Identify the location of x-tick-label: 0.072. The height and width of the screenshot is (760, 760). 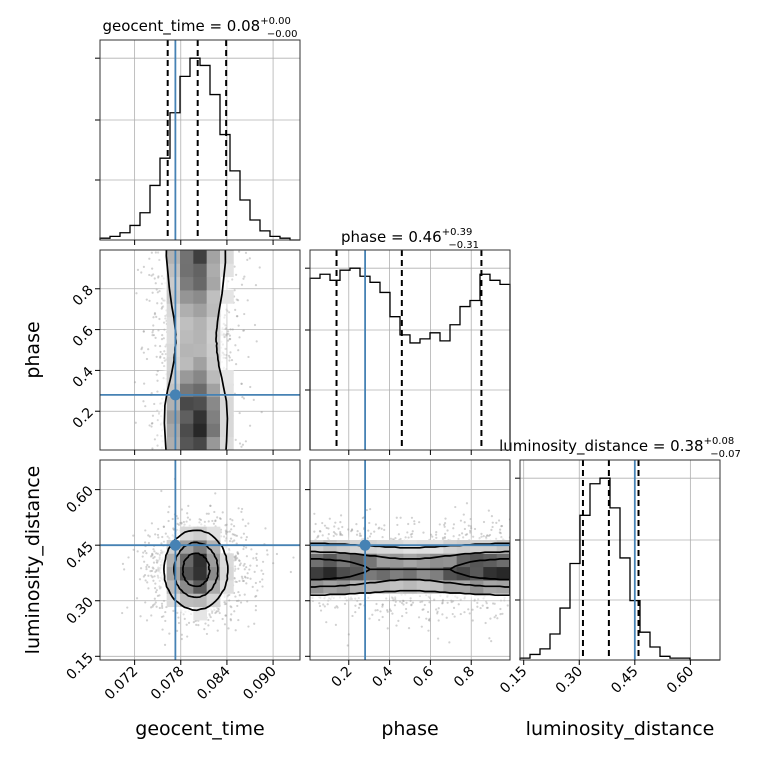
(122, 684).